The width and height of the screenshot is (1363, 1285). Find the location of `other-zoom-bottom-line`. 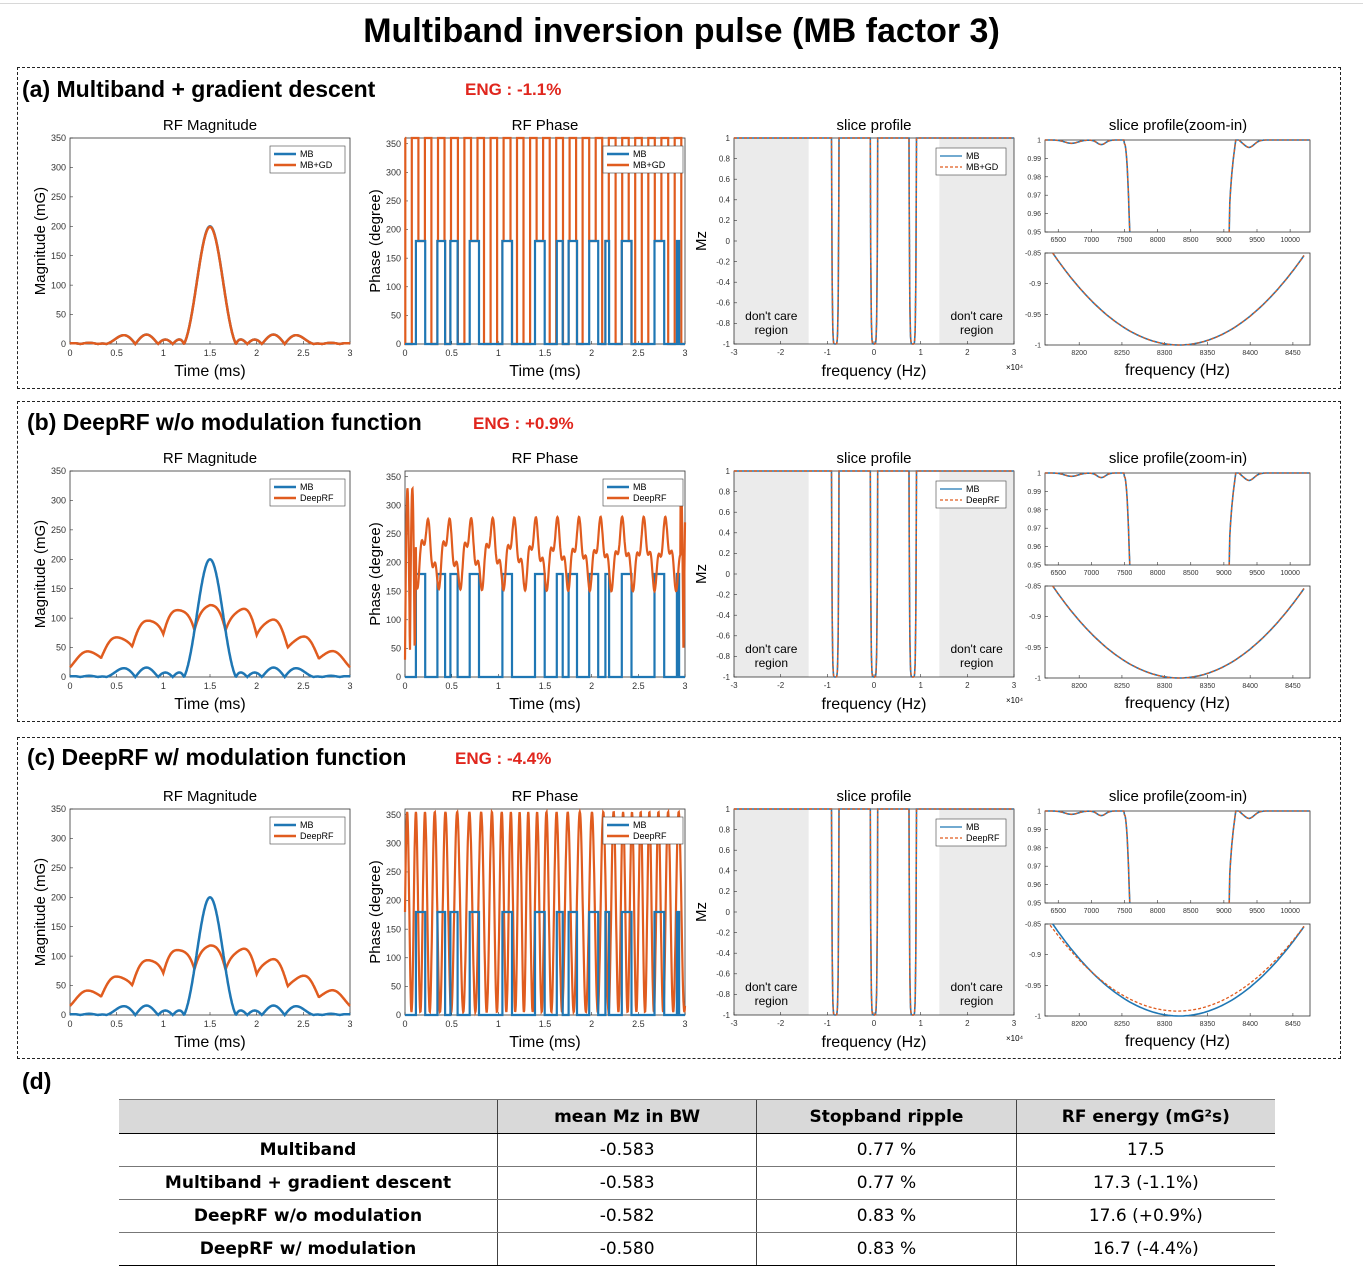

other-zoom-bottom-line is located at coordinates (1178, 632).